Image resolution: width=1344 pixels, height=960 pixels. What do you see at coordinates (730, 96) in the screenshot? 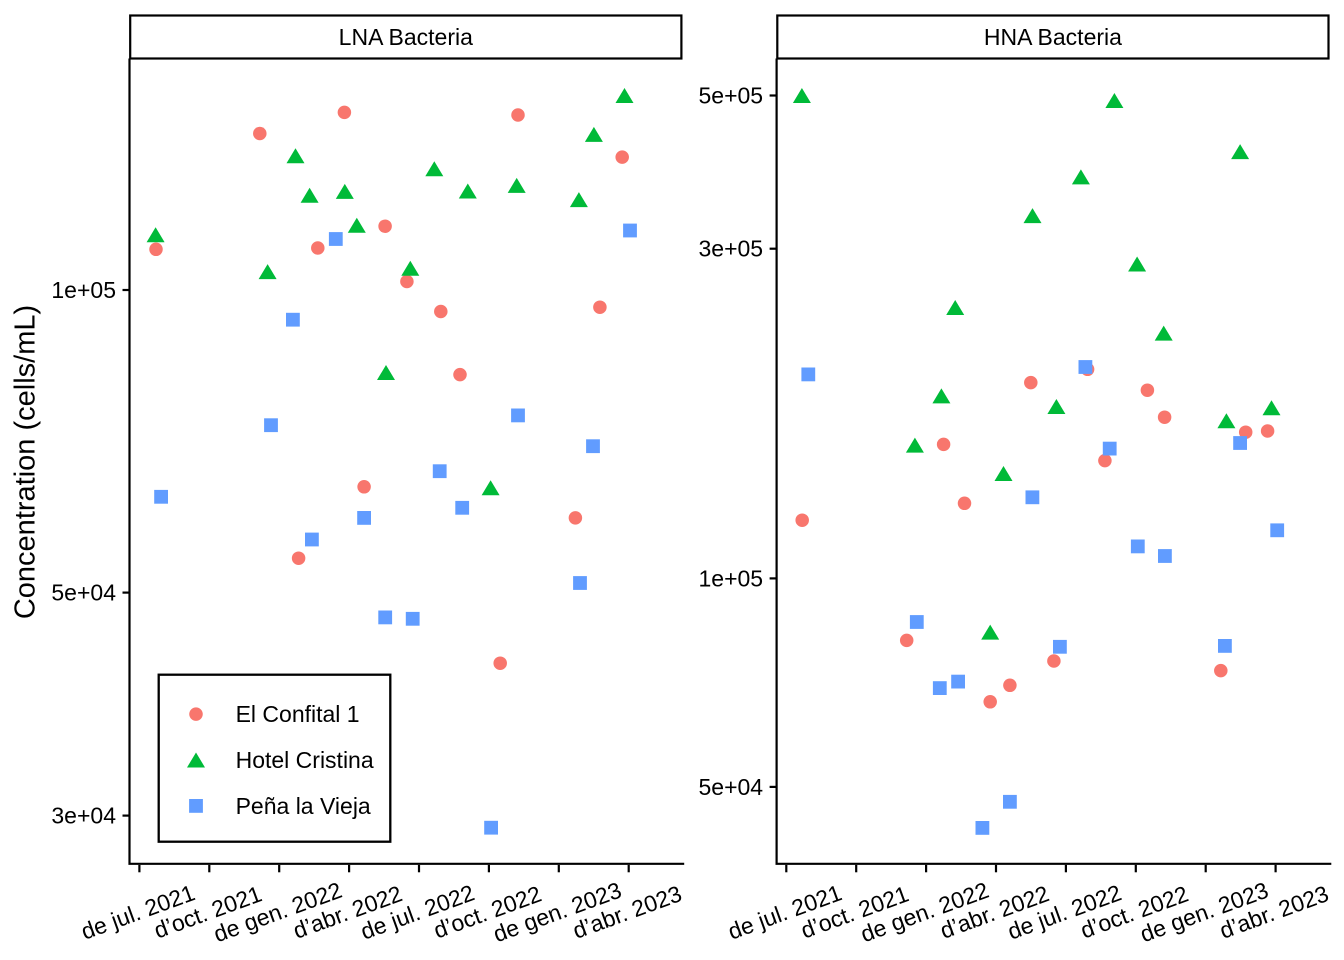
I see `svg-text: 5e+05` at bounding box center [730, 96].